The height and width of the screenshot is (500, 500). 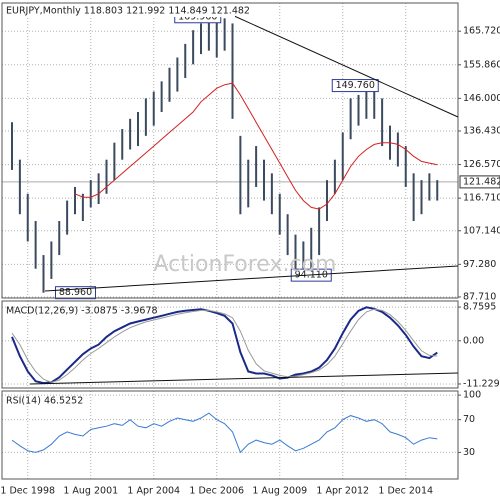 I want to click on support-line, so click(x=251, y=278).